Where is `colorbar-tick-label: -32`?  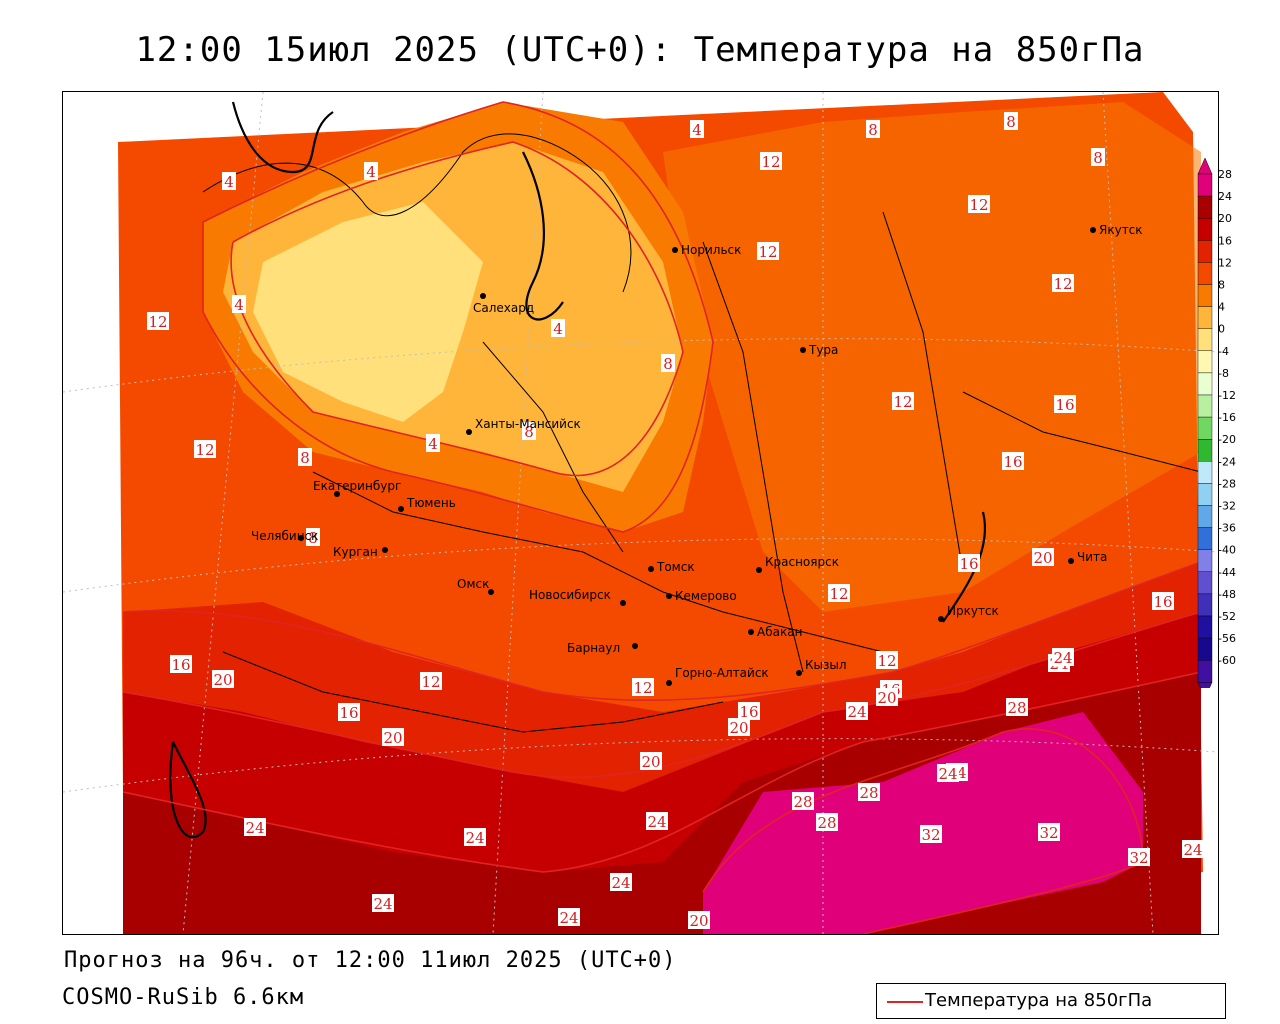 colorbar-tick-label: -32 is located at coordinates (1227, 506).